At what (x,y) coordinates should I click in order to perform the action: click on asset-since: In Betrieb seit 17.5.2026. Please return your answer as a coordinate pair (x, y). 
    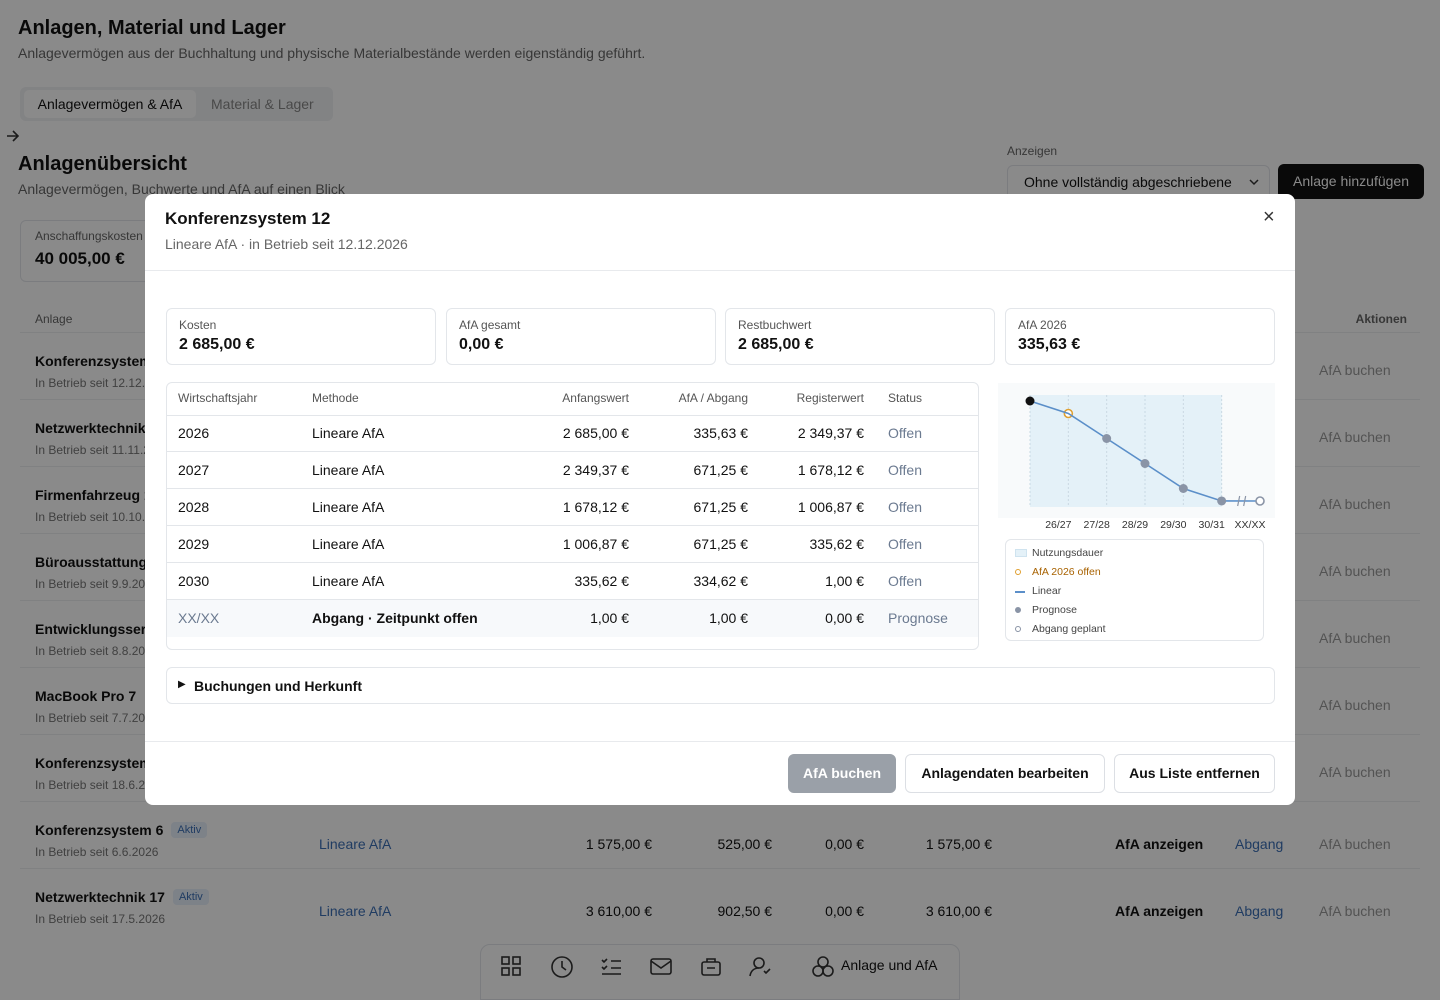
    Looking at the image, I should click on (100, 919).